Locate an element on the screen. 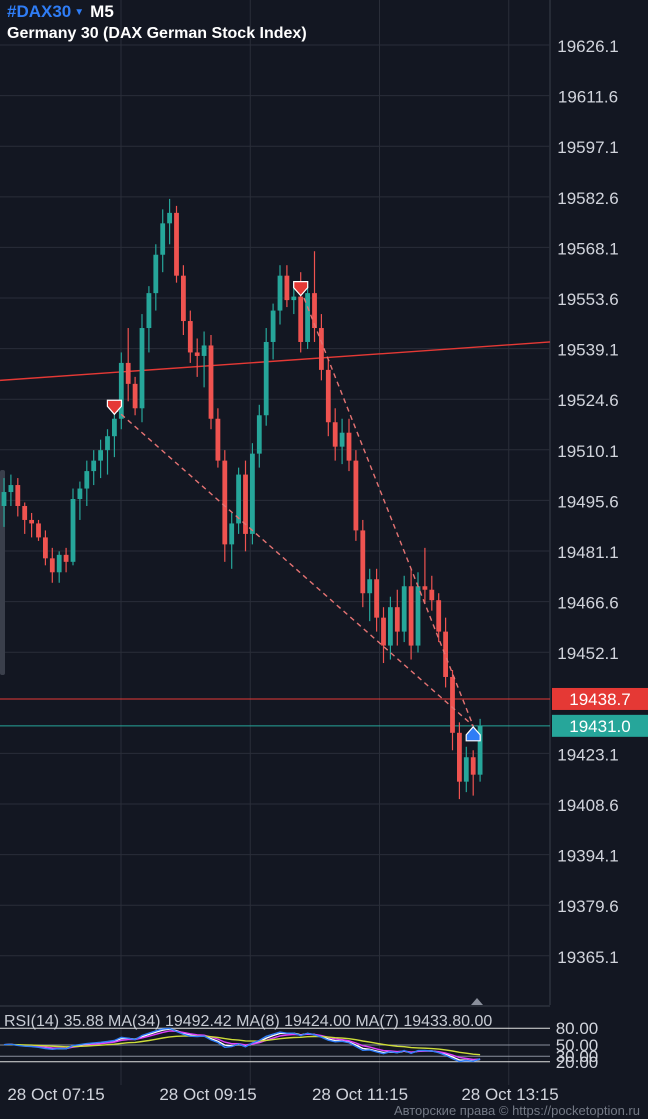  price-tick-label: 19553.6 is located at coordinates (587, 299).